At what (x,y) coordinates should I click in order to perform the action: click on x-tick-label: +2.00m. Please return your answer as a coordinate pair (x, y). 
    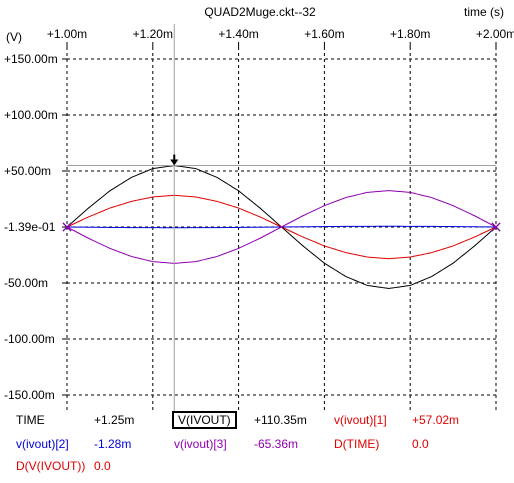
    Looking at the image, I should click on (495, 34).